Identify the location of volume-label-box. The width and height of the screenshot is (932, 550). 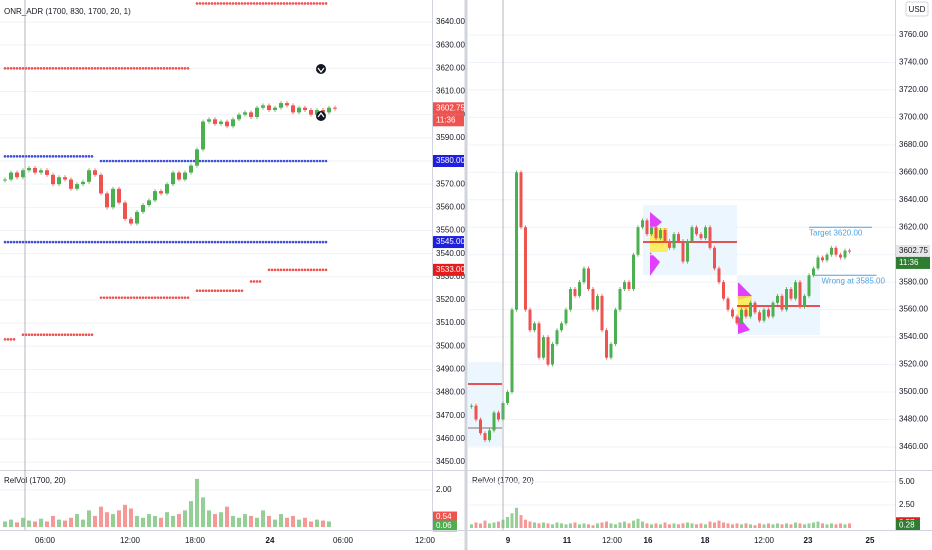
(445, 517).